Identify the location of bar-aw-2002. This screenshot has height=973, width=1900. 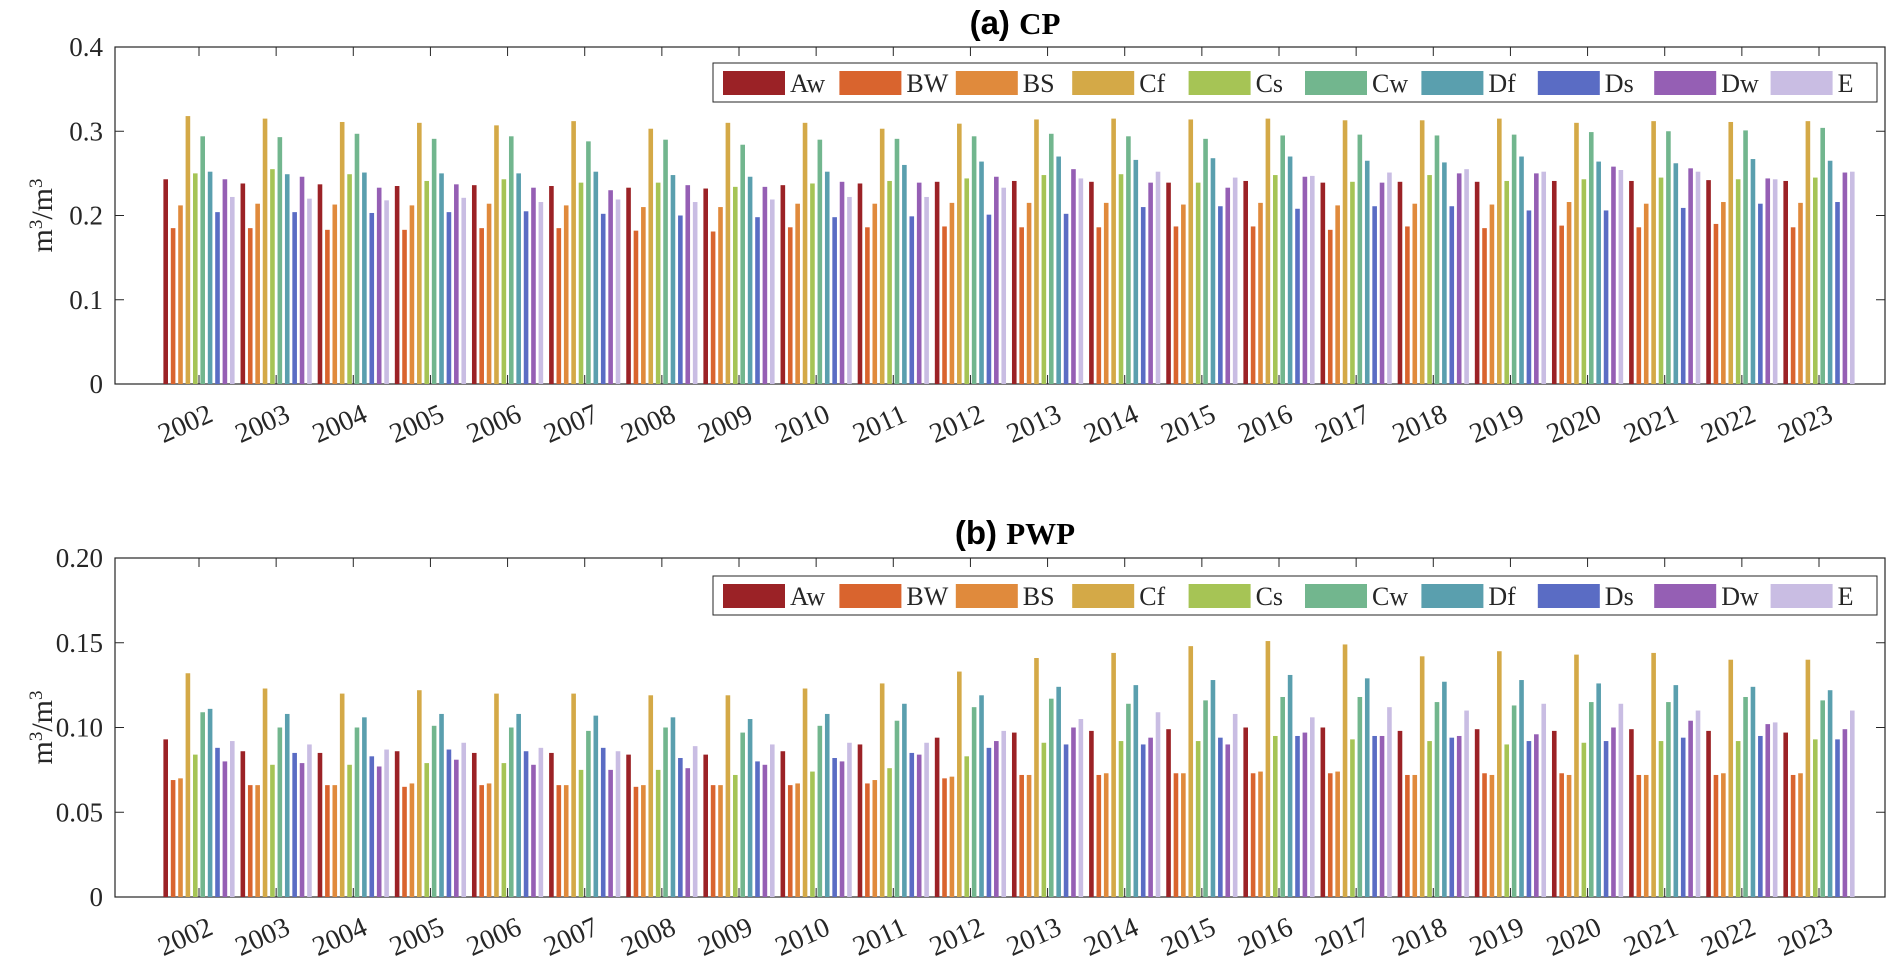
(165, 818).